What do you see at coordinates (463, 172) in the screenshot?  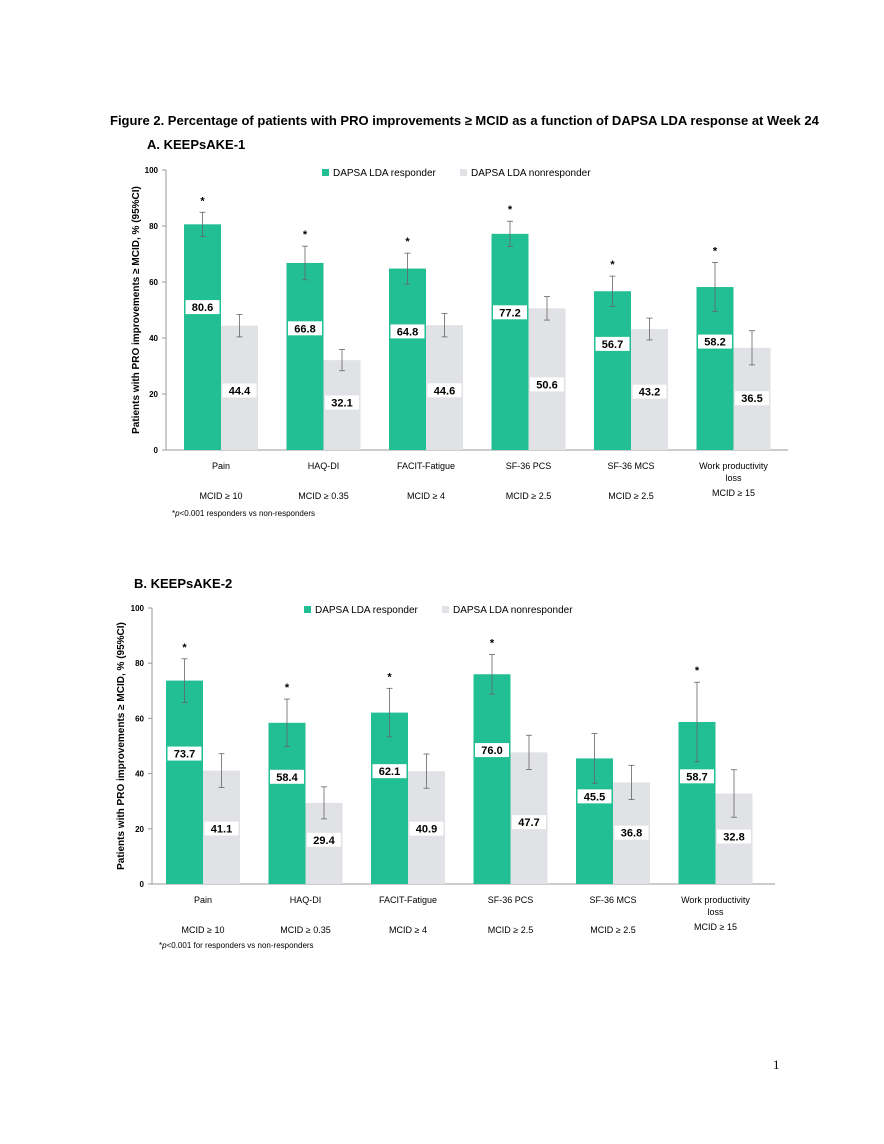 I see `legend-swatch-nonresponder` at bounding box center [463, 172].